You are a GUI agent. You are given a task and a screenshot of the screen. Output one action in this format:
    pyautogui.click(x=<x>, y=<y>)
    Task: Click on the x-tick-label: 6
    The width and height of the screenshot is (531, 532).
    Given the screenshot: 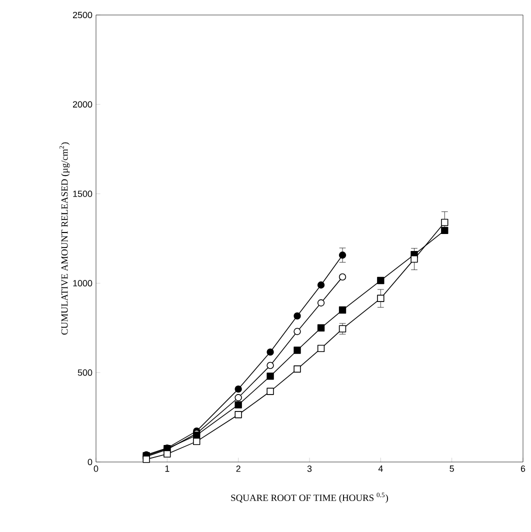 What is the action you would take?
    pyautogui.click(x=523, y=469)
    